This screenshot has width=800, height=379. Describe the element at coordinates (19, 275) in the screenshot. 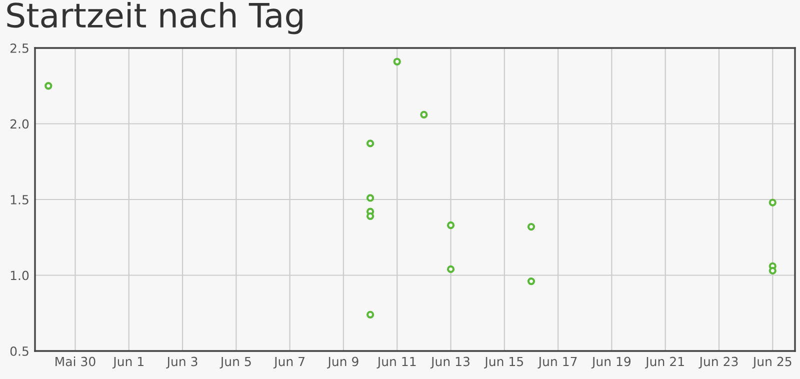

I see `y-tick-label: 1.0` at that location.